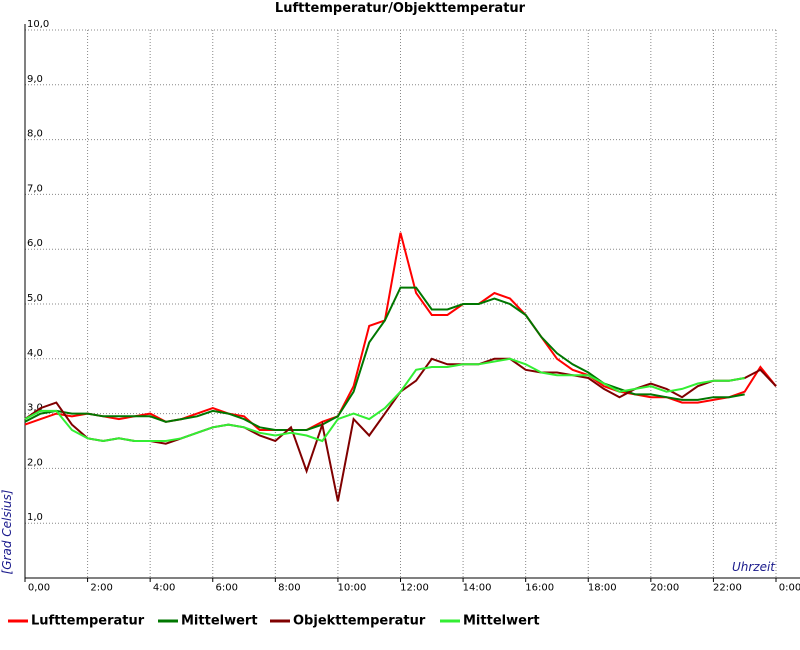 The image size is (800, 650). I want to click on legend-label: Objekttemperatur, so click(359, 621).